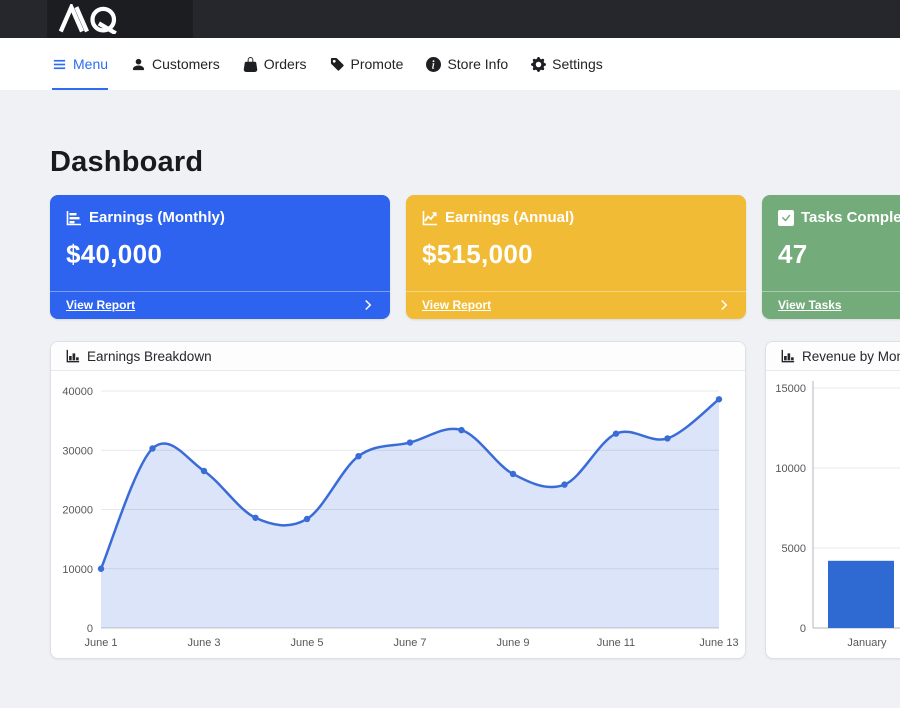 The image size is (900, 708). I want to click on svg-text: January, so click(867, 643).